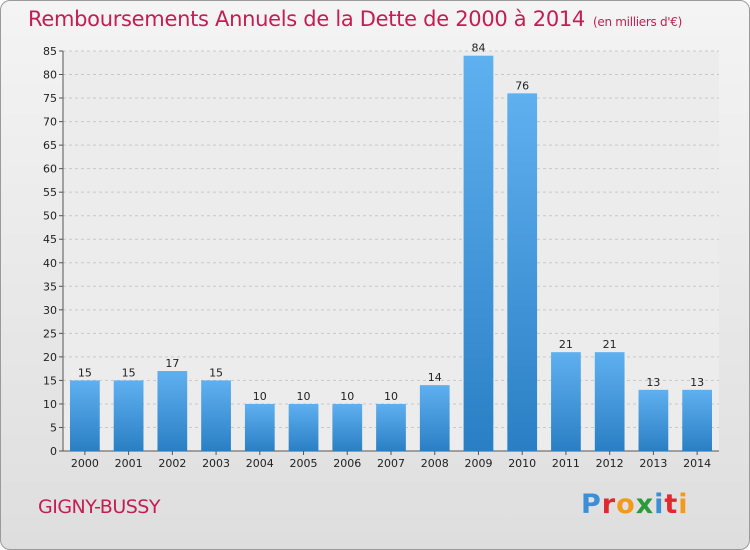 This screenshot has width=750, height=550. What do you see at coordinates (50, 122) in the screenshot?
I see `y-tick-label: 70` at bounding box center [50, 122].